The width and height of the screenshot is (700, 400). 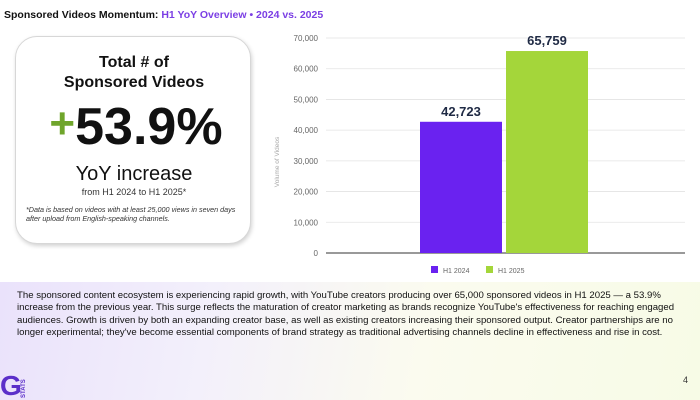 I want to click on y-tick-label: 10,000, so click(x=306, y=222).